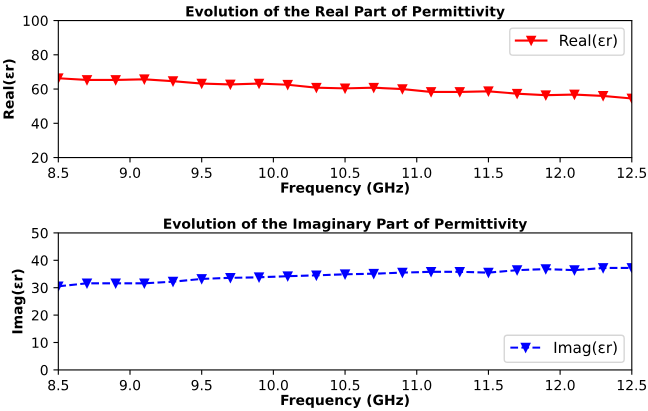  I want to click on legend-label: Imag(εr), so click(585, 348).